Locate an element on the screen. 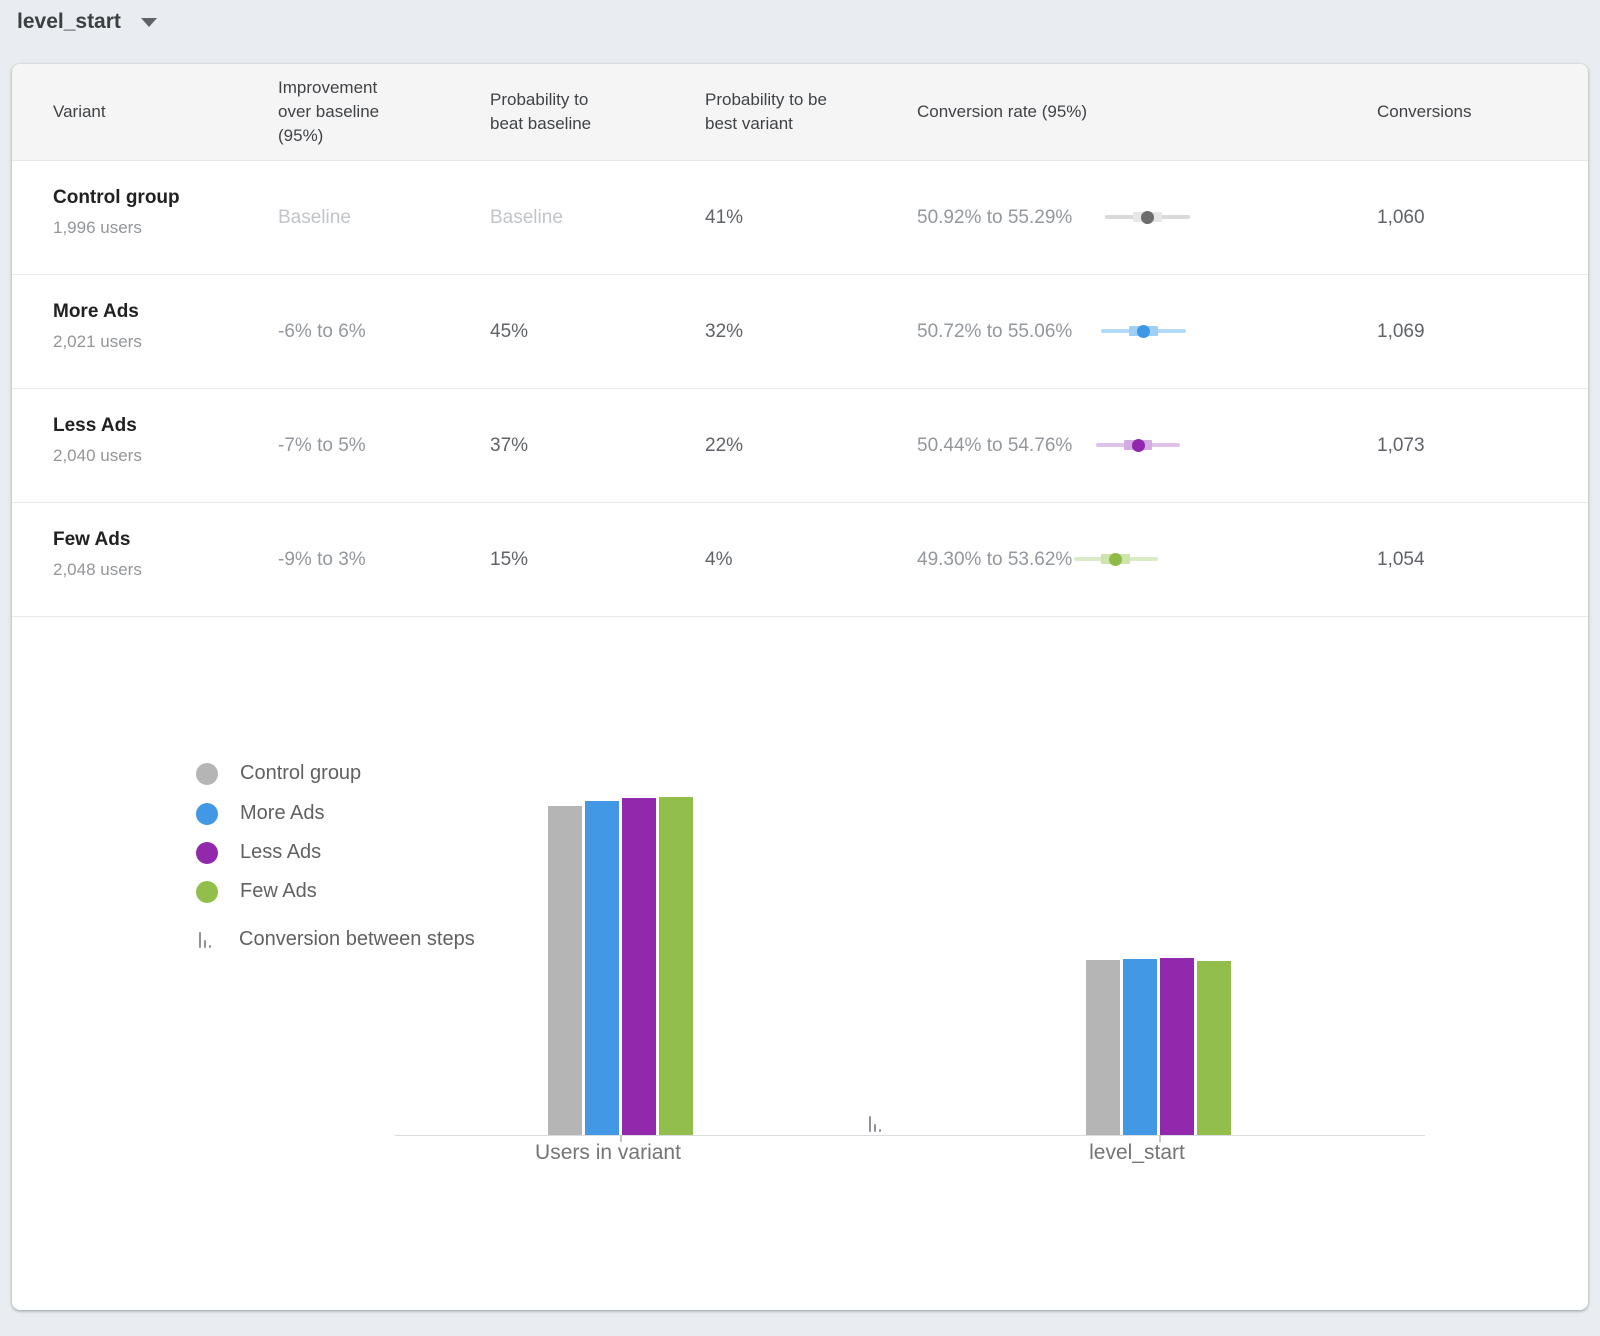 The height and width of the screenshot is (1336, 1600). goal-metric-dropdown: level_start is located at coordinates (87, 22).